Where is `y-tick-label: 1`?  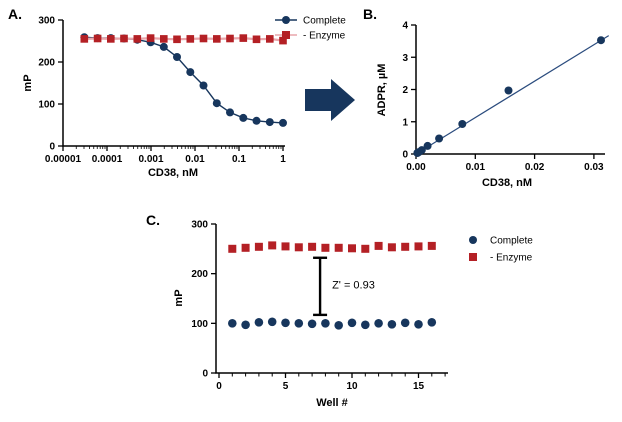
y-tick-label: 1 is located at coordinates (405, 122).